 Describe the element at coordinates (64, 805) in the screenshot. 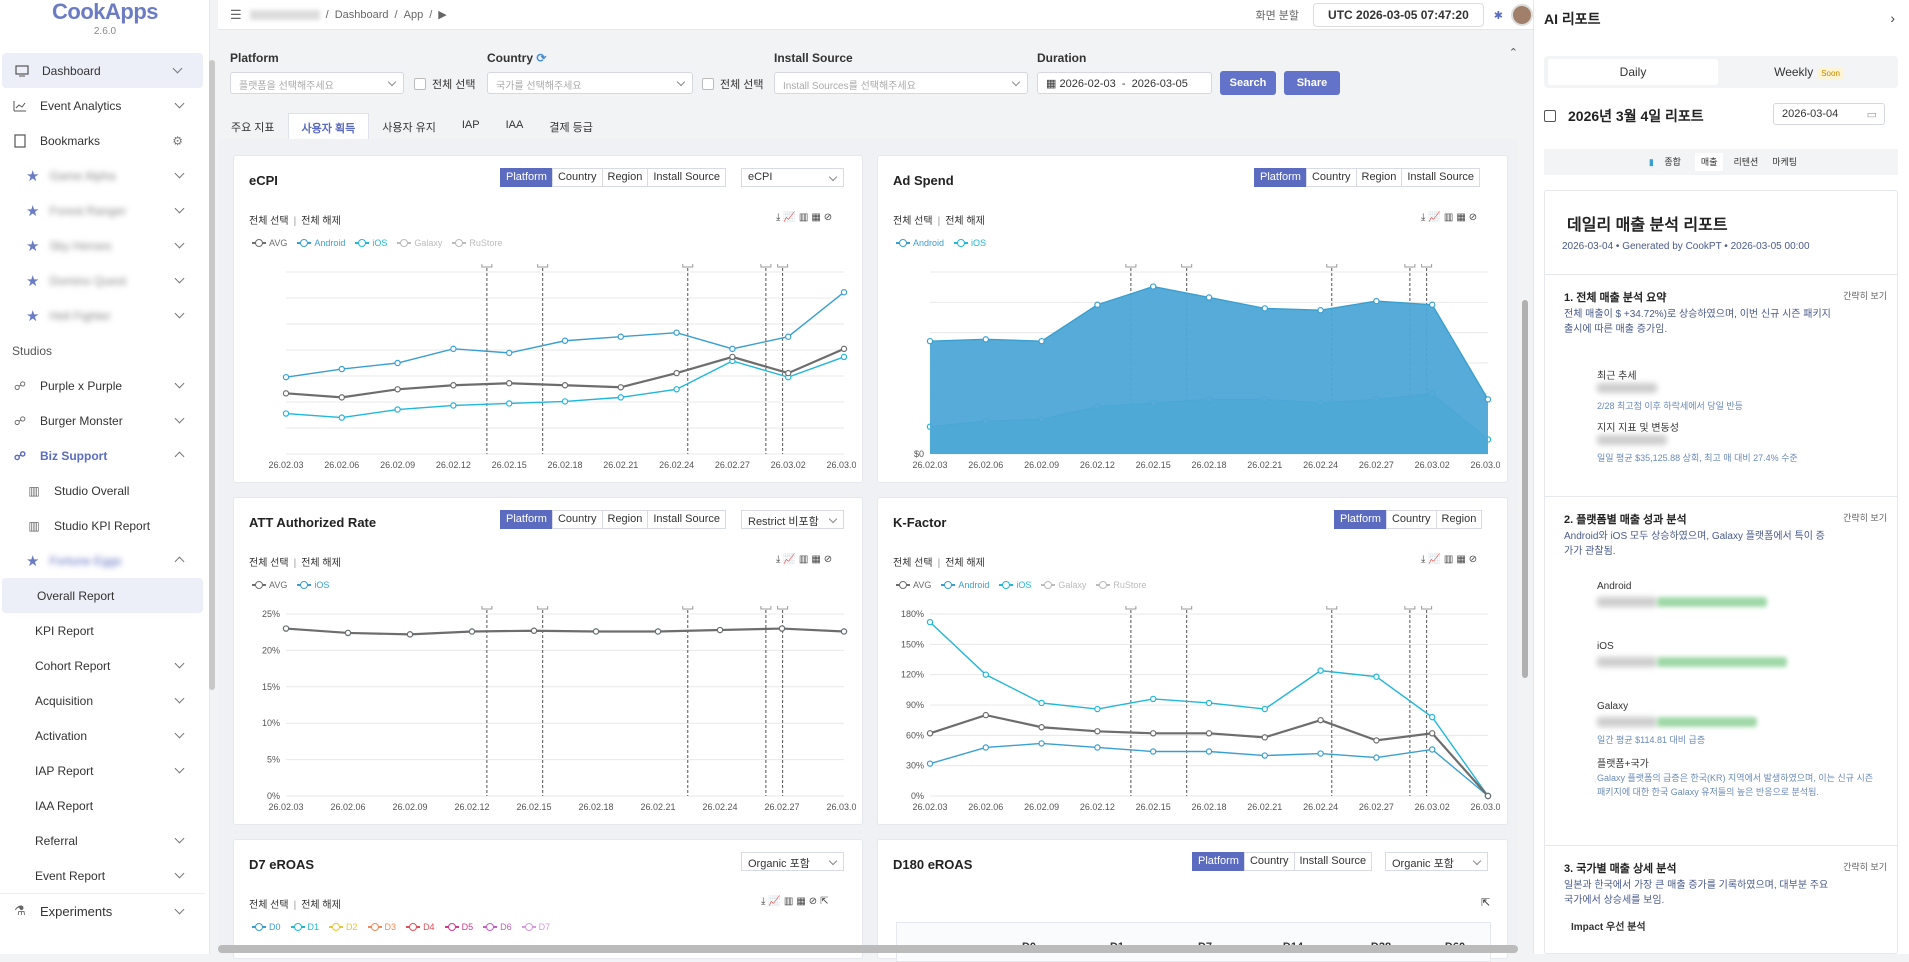

I see `sidebar-item-iaa-report: IAA Report` at that location.